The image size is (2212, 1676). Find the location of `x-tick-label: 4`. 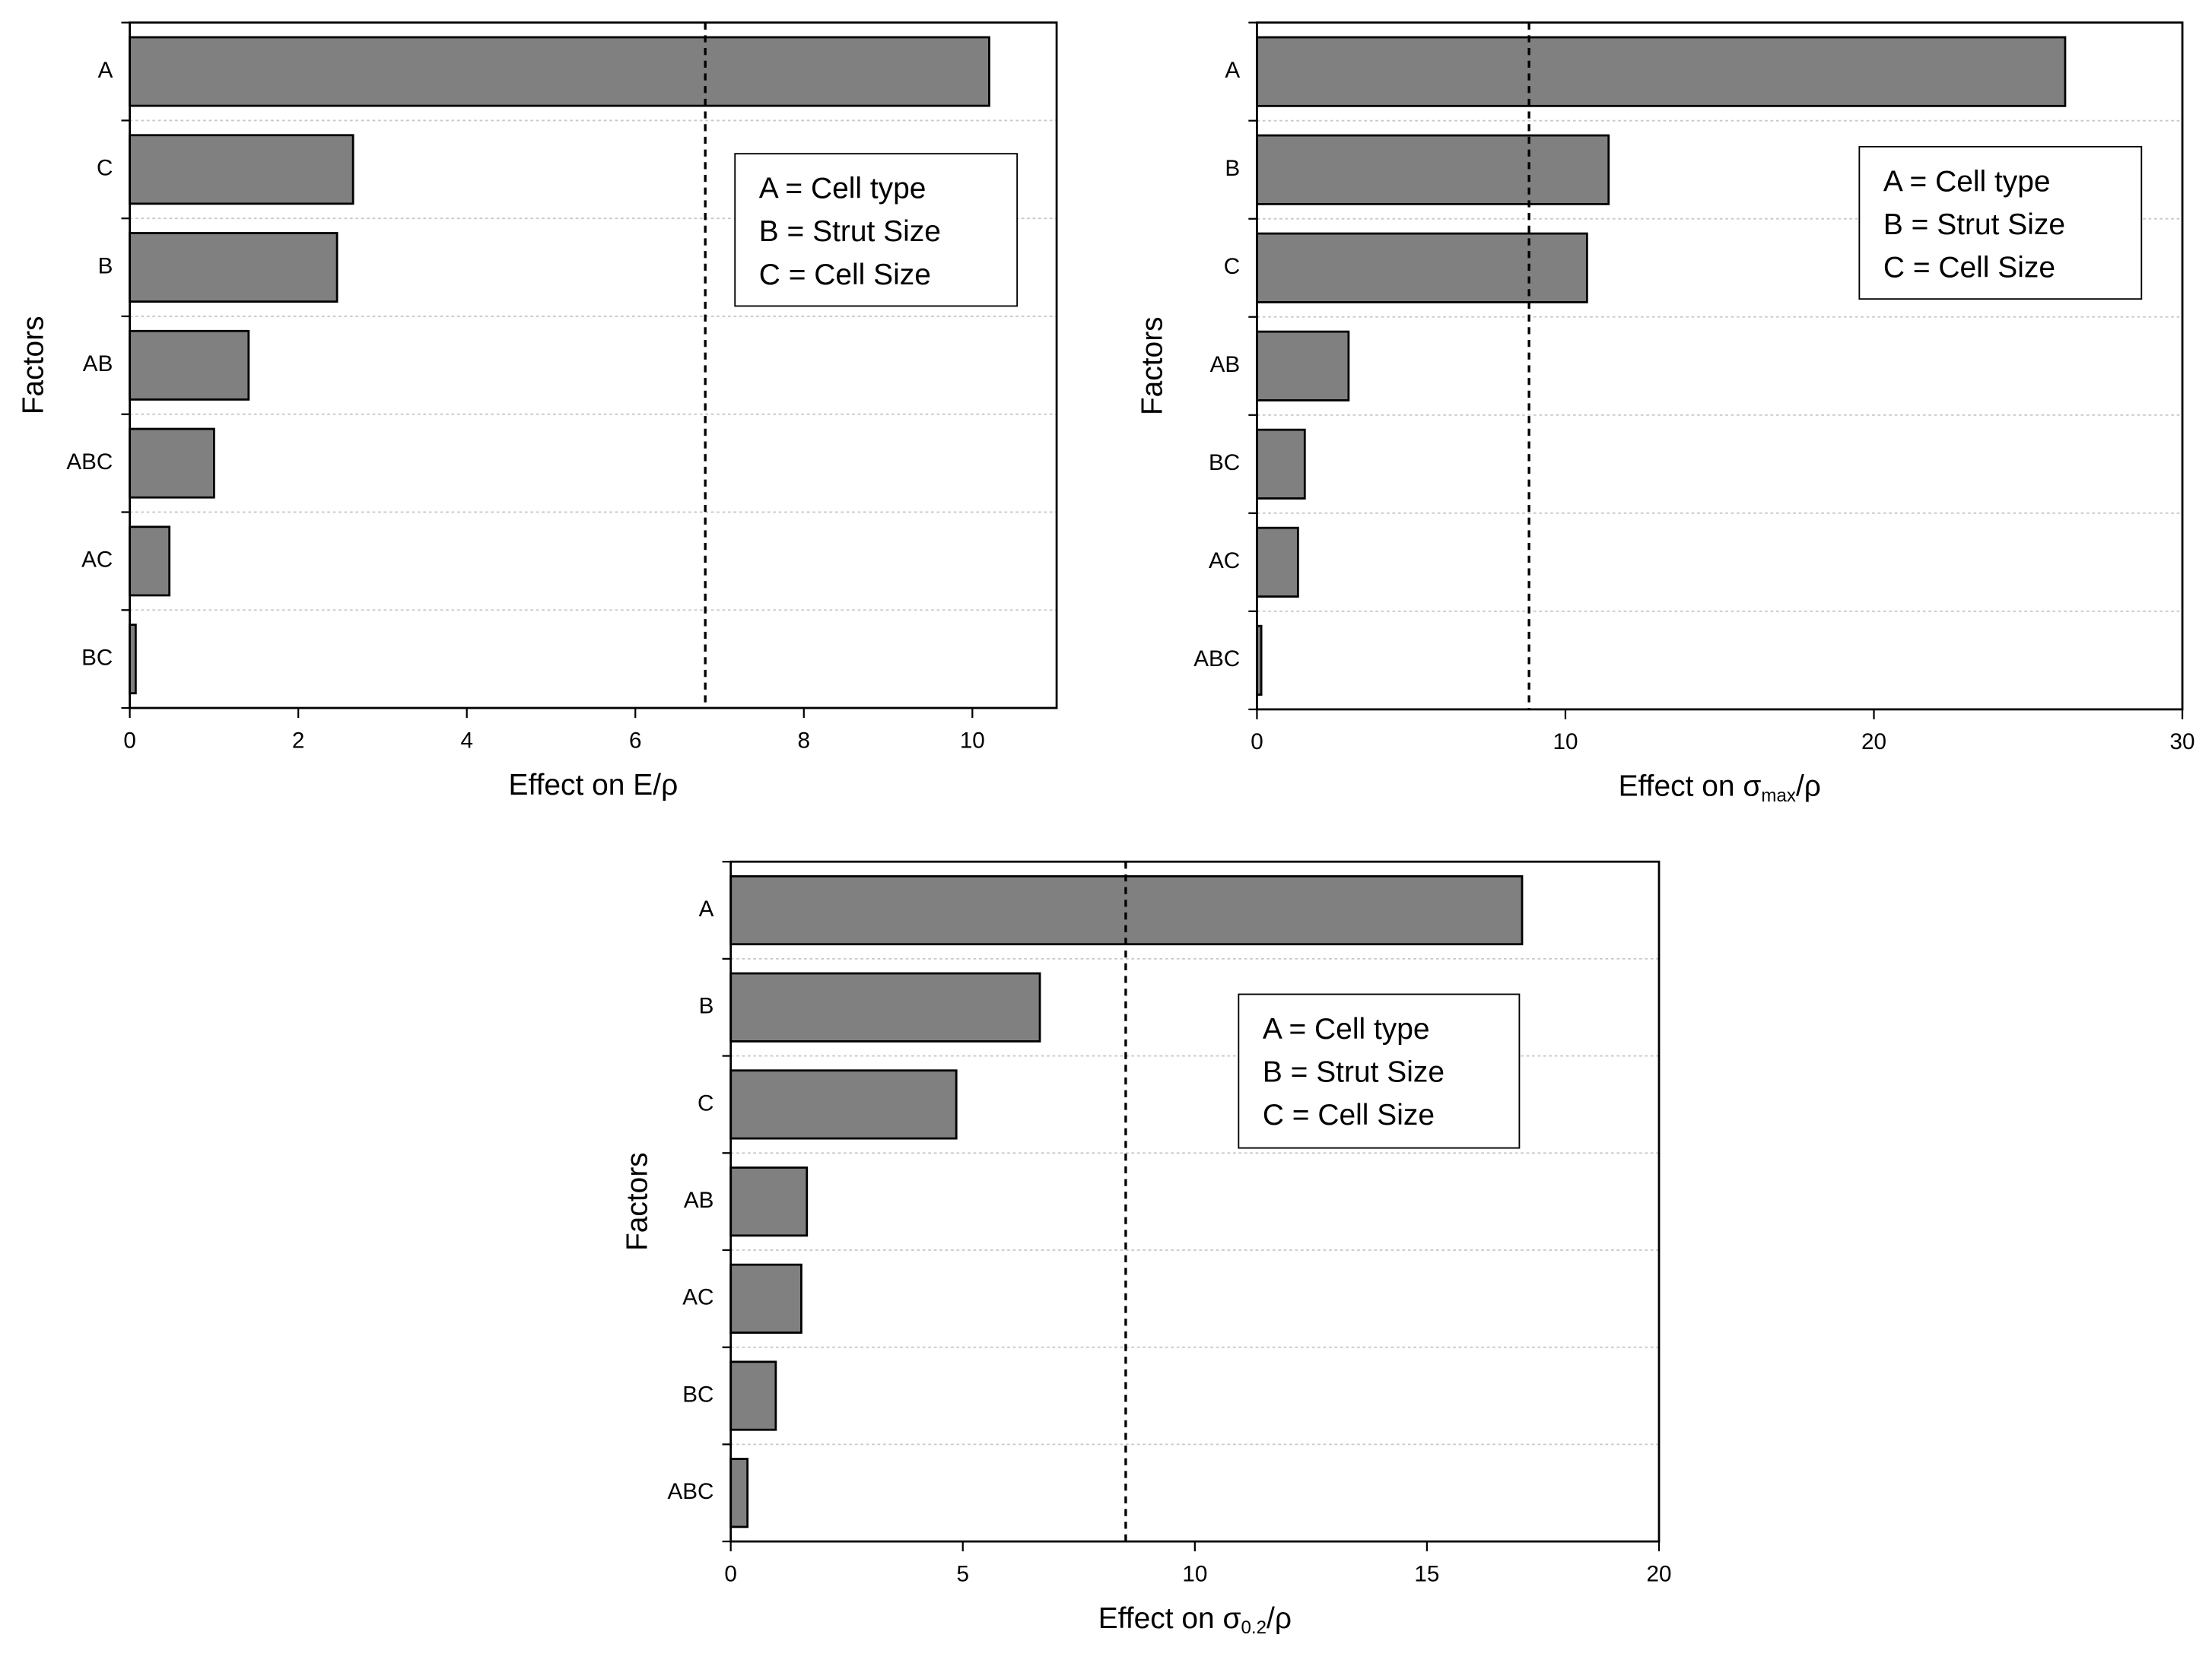

x-tick-label: 4 is located at coordinates (467, 740).